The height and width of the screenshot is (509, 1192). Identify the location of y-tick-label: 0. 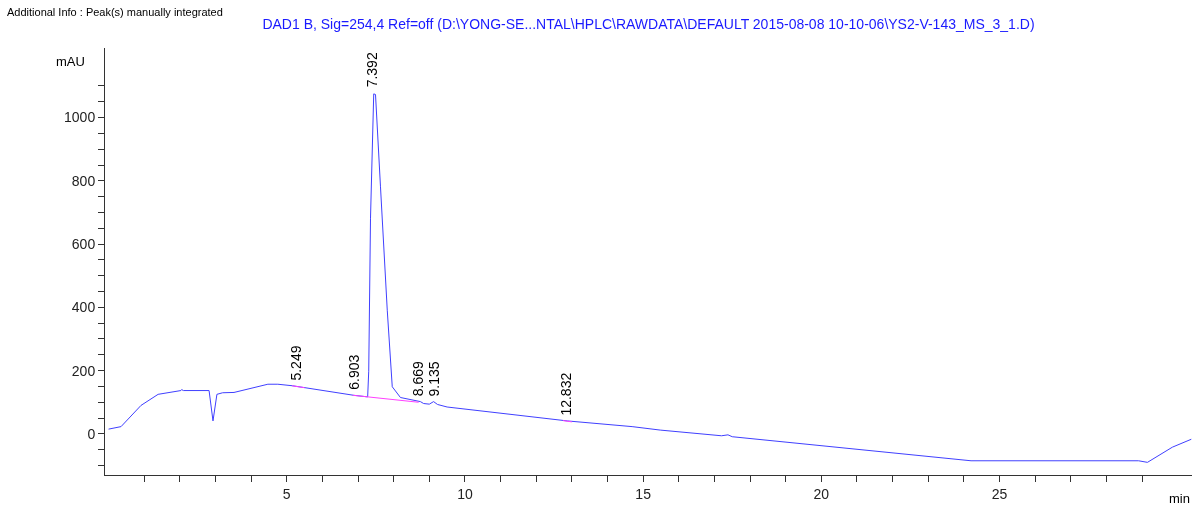
(91, 433).